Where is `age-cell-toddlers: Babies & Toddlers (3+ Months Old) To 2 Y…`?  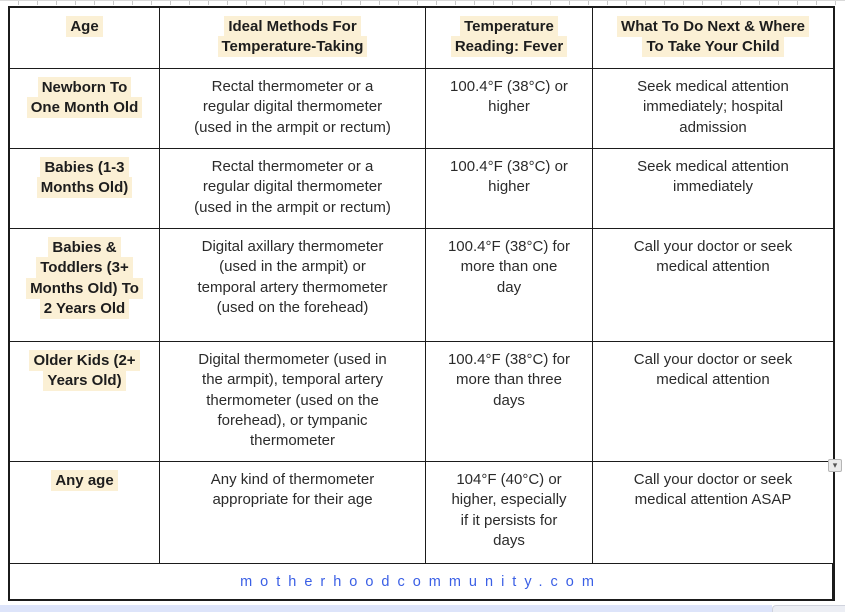
age-cell-toddlers: Babies & Toddlers (3+ Months Old) To 2 Y… is located at coordinates (85, 285).